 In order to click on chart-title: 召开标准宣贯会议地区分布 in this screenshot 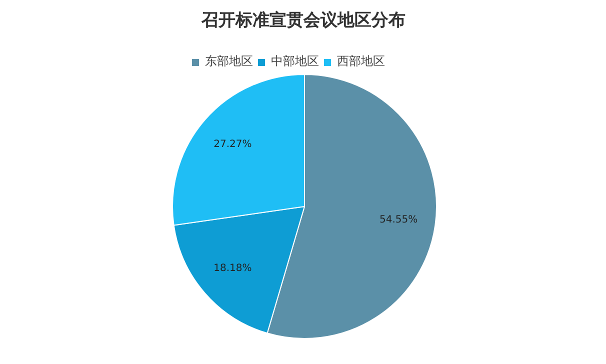, I will do `click(303, 20)`.